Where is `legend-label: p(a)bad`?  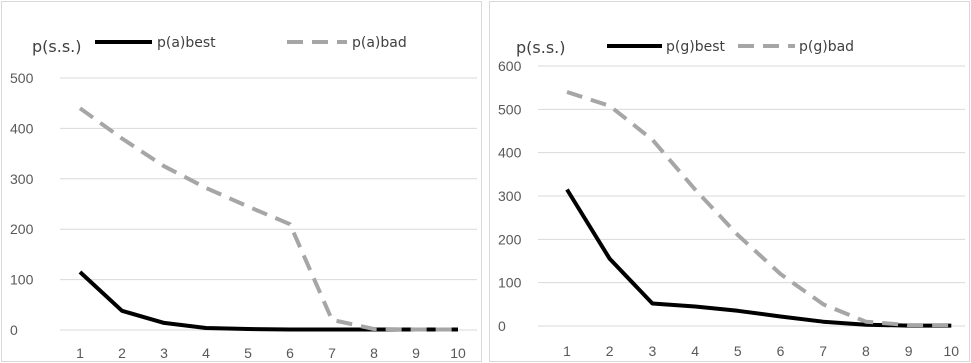 legend-label: p(a)bad is located at coordinates (379, 43).